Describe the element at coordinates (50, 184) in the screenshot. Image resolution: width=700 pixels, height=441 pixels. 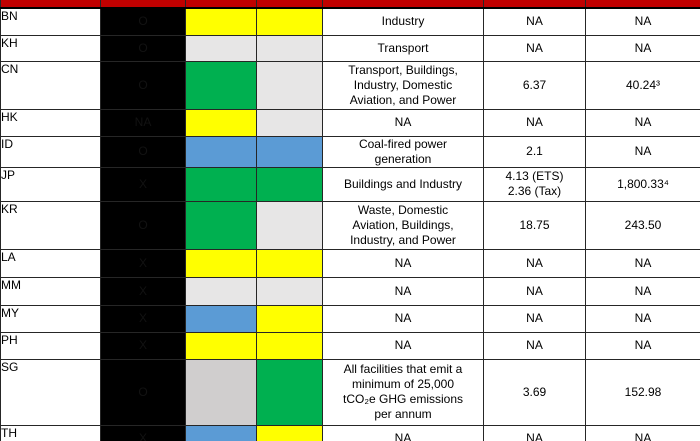
I see `country-code-cell: JP` at that location.